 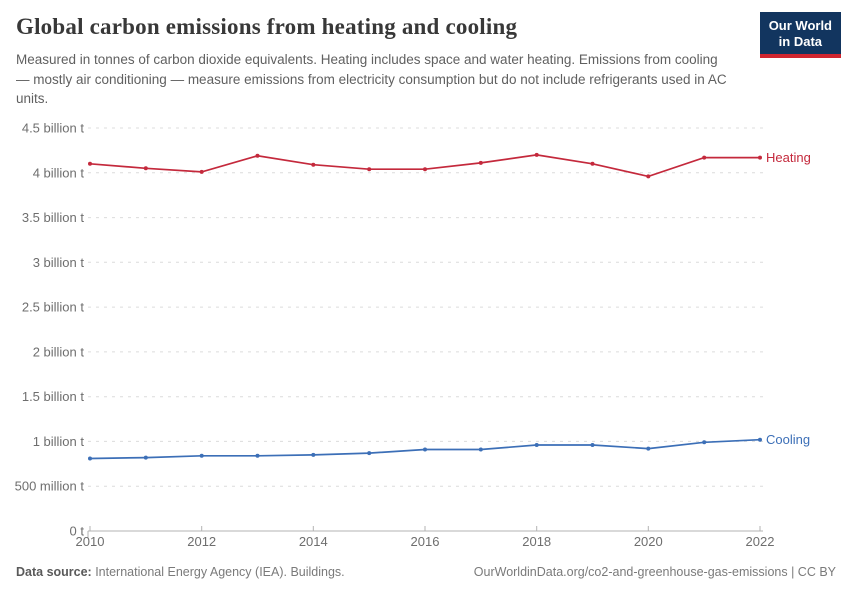 What do you see at coordinates (59, 351) in the screenshot?
I see `y-tick-label: 2 billion t` at bounding box center [59, 351].